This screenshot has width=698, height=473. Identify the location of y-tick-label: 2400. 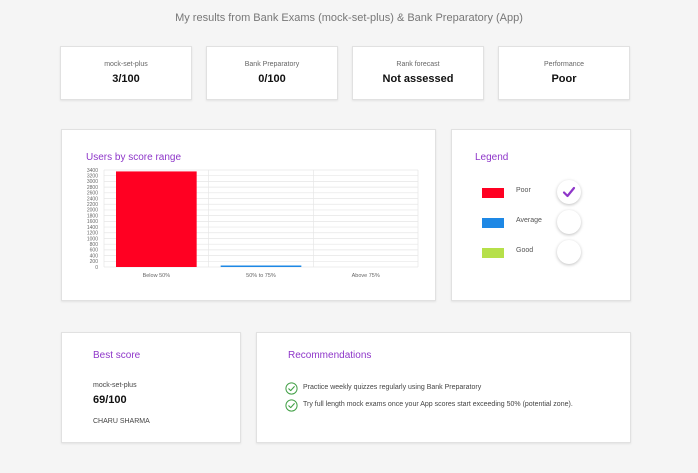
(92, 199).